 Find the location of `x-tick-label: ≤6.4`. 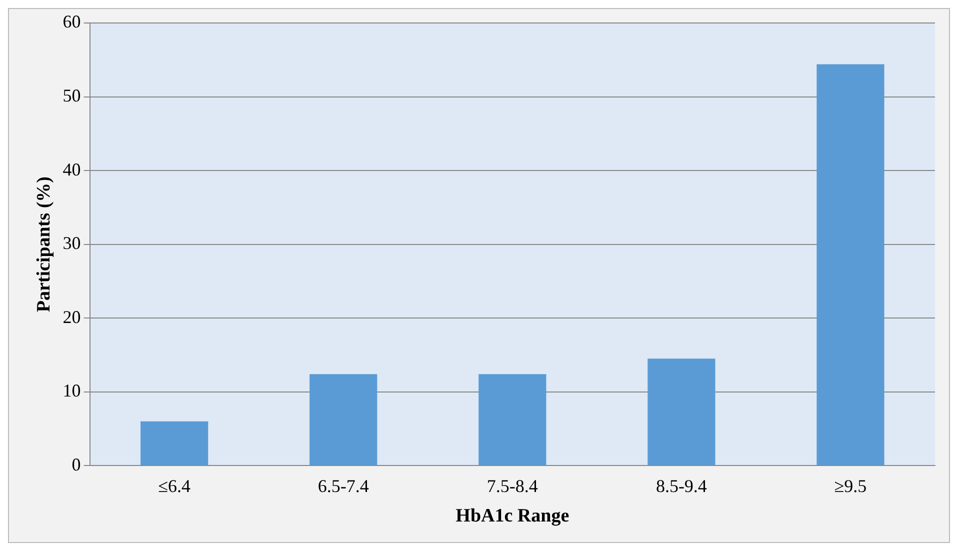

x-tick-label: ≤6.4 is located at coordinates (174, 486).